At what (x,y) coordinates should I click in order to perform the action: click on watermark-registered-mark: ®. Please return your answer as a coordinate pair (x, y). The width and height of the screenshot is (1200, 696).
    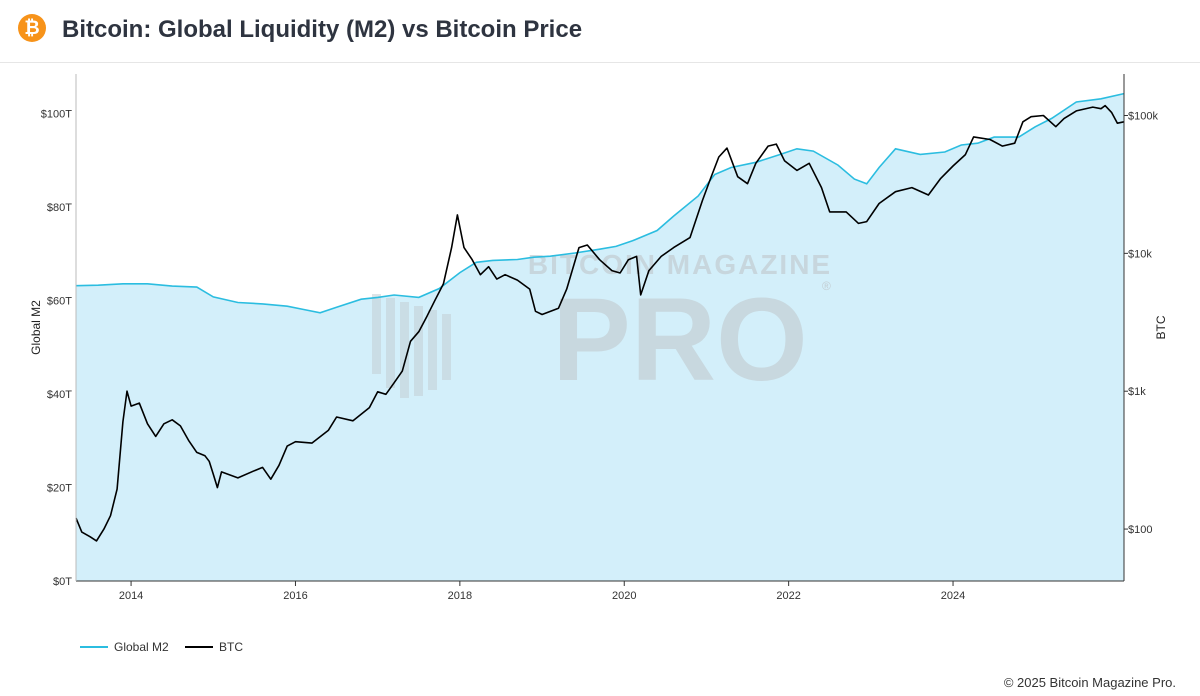
    Looking at the image, I should click on (826, 286).